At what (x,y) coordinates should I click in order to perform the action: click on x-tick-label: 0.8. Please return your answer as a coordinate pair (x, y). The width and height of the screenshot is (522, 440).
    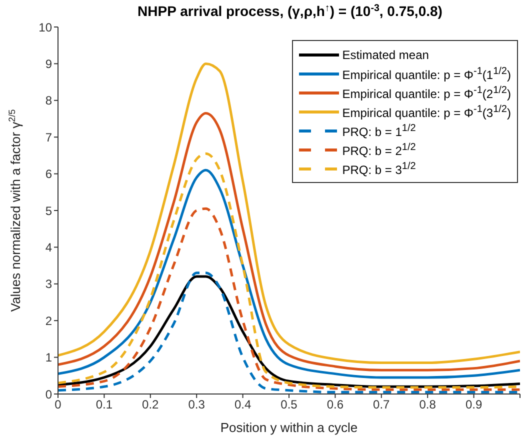
    Looking at the image, I should click on (427, 405).